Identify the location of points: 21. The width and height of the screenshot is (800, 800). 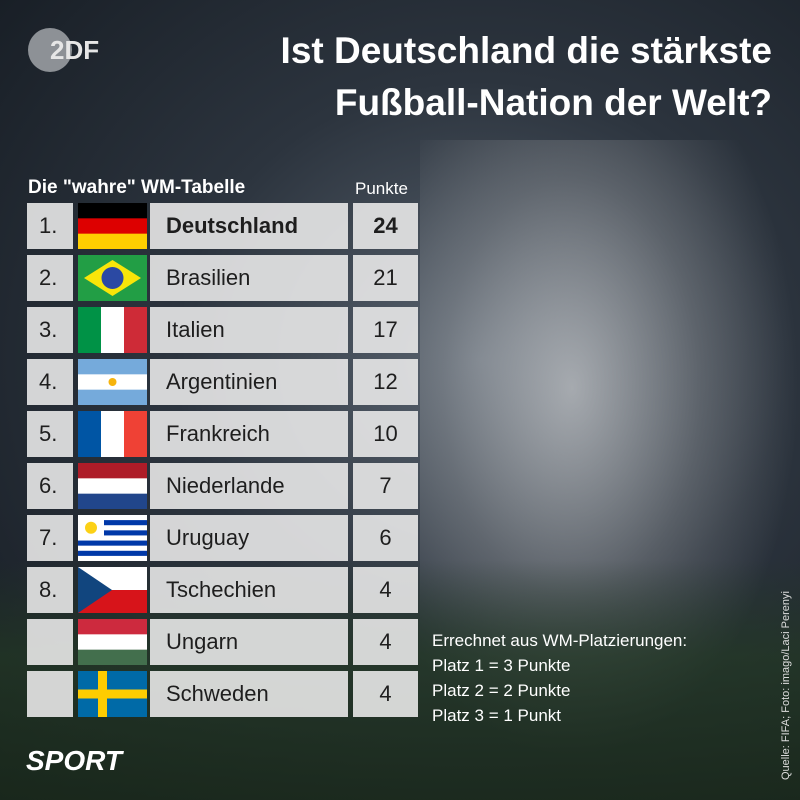
(385, 277).